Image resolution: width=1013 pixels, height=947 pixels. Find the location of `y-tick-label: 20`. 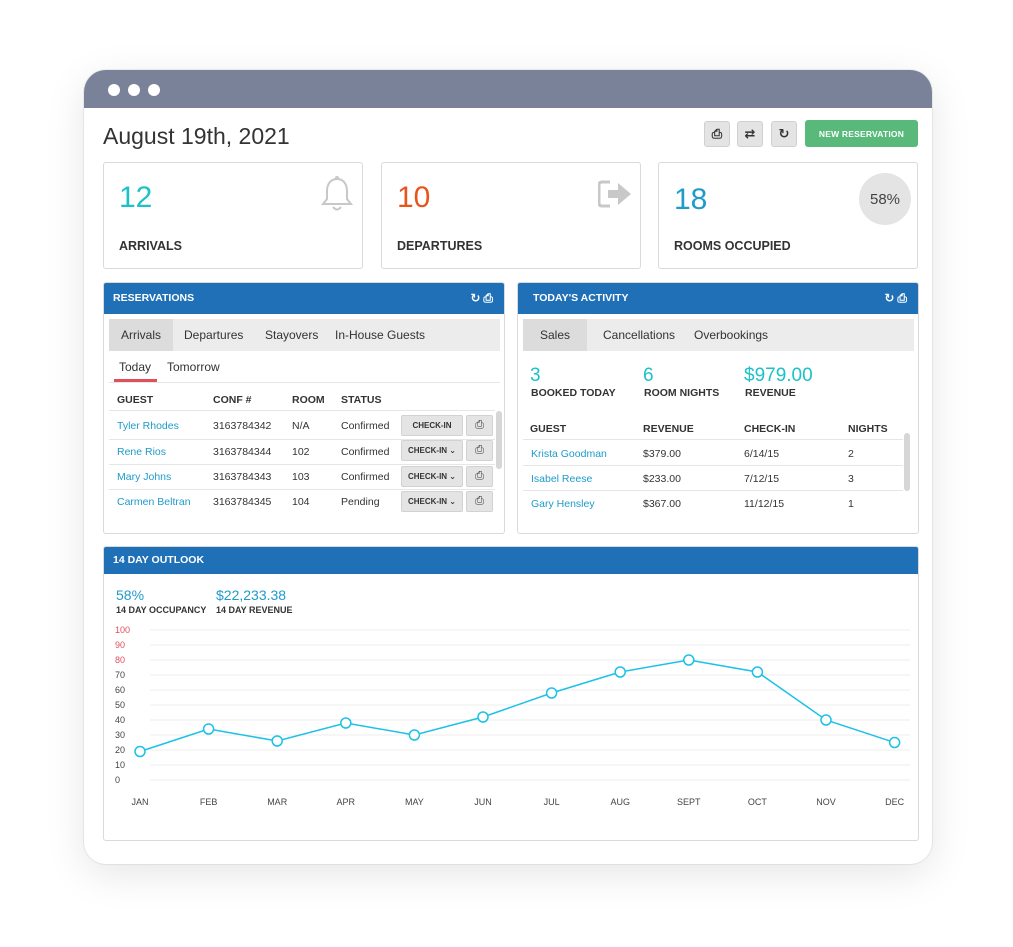

y-tick-label: 20 is located at coordinates (120, 750).